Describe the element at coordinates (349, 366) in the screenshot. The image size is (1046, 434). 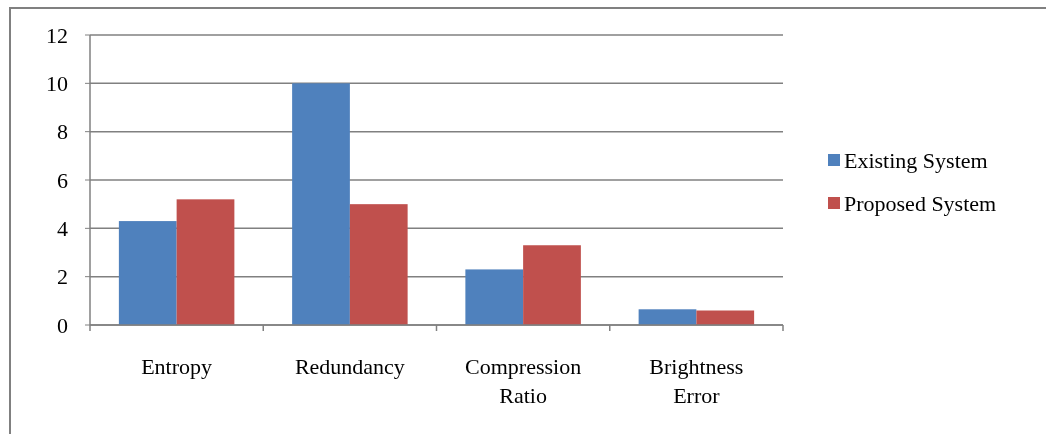
I see `x-tick-label: Redundancy` at that location.